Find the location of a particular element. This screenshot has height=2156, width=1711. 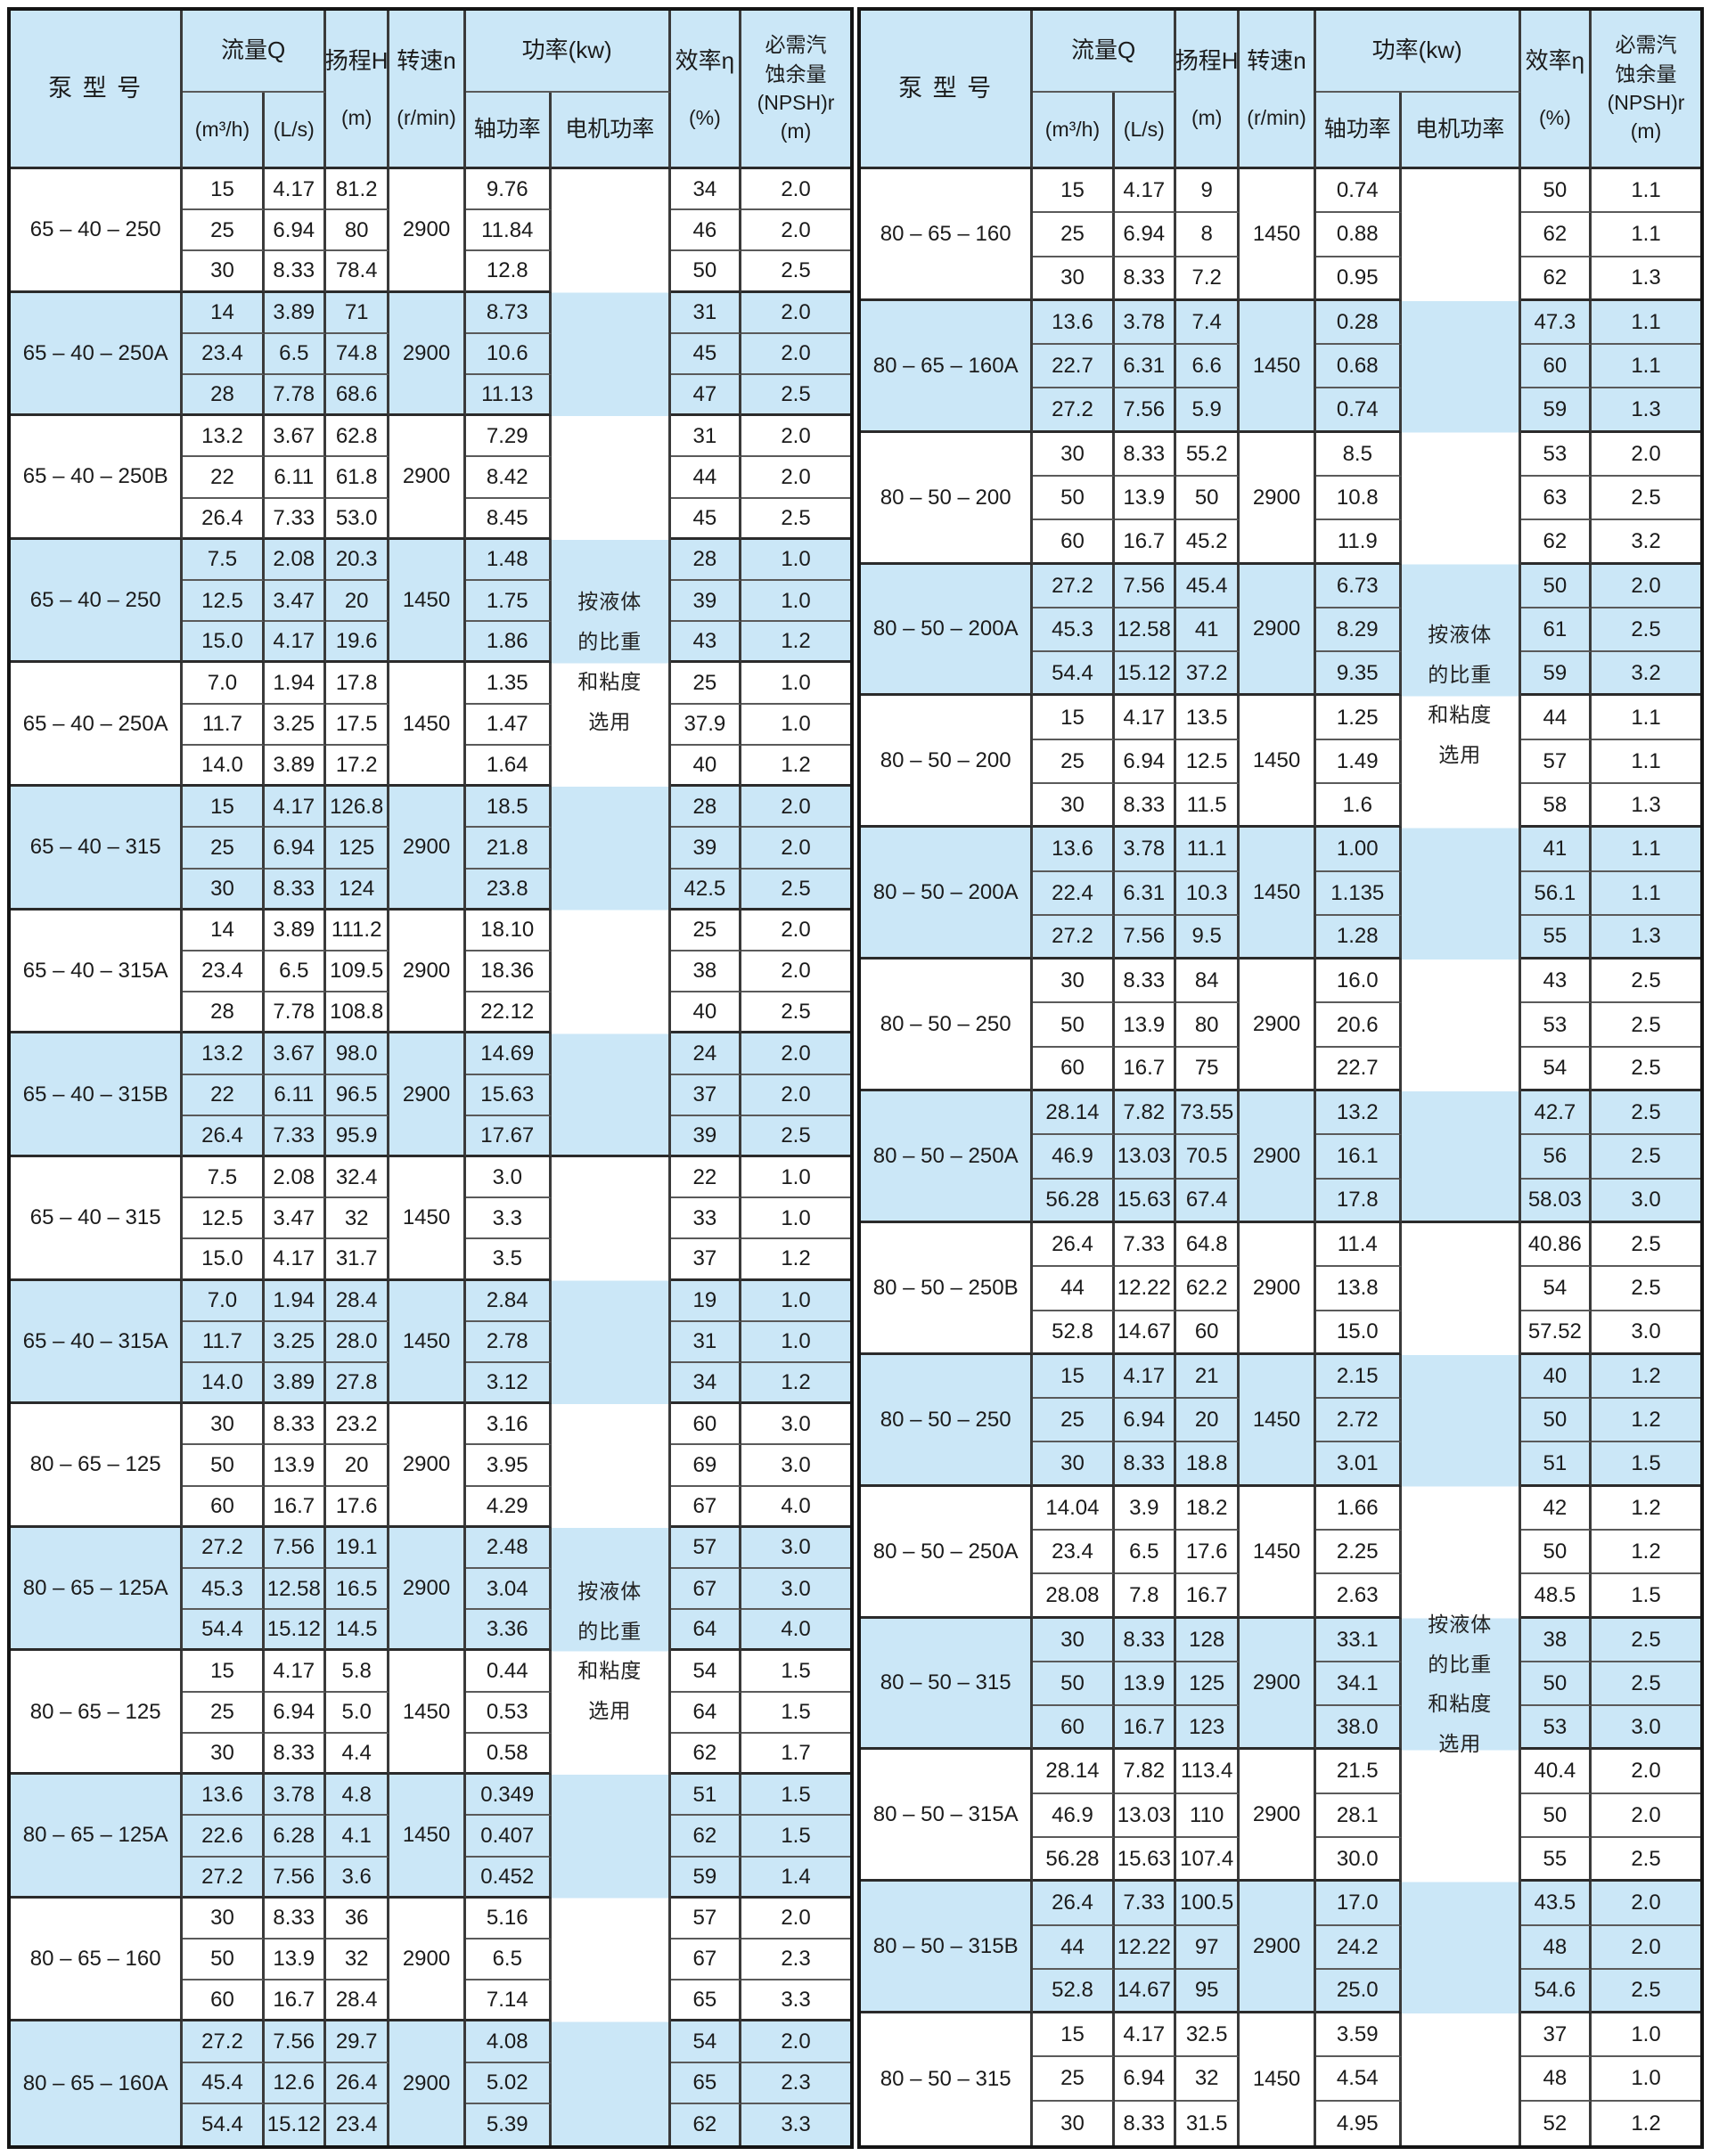

head-cell: 100.5 is located at coordinates (1207, 1904).